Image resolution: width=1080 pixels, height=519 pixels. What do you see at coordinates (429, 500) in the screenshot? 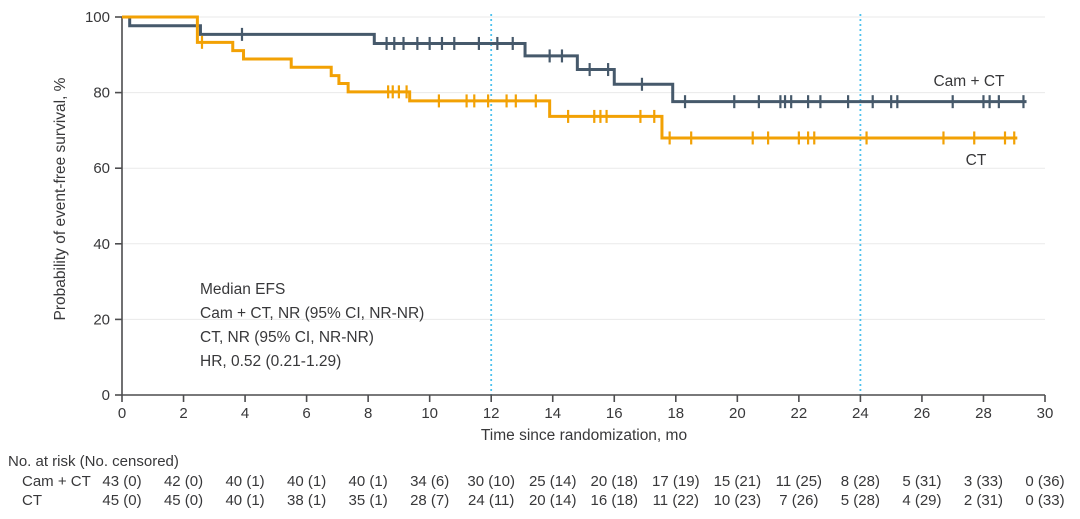
I see `risk-cell: 28 (7)` at bounding box center [429, 500].